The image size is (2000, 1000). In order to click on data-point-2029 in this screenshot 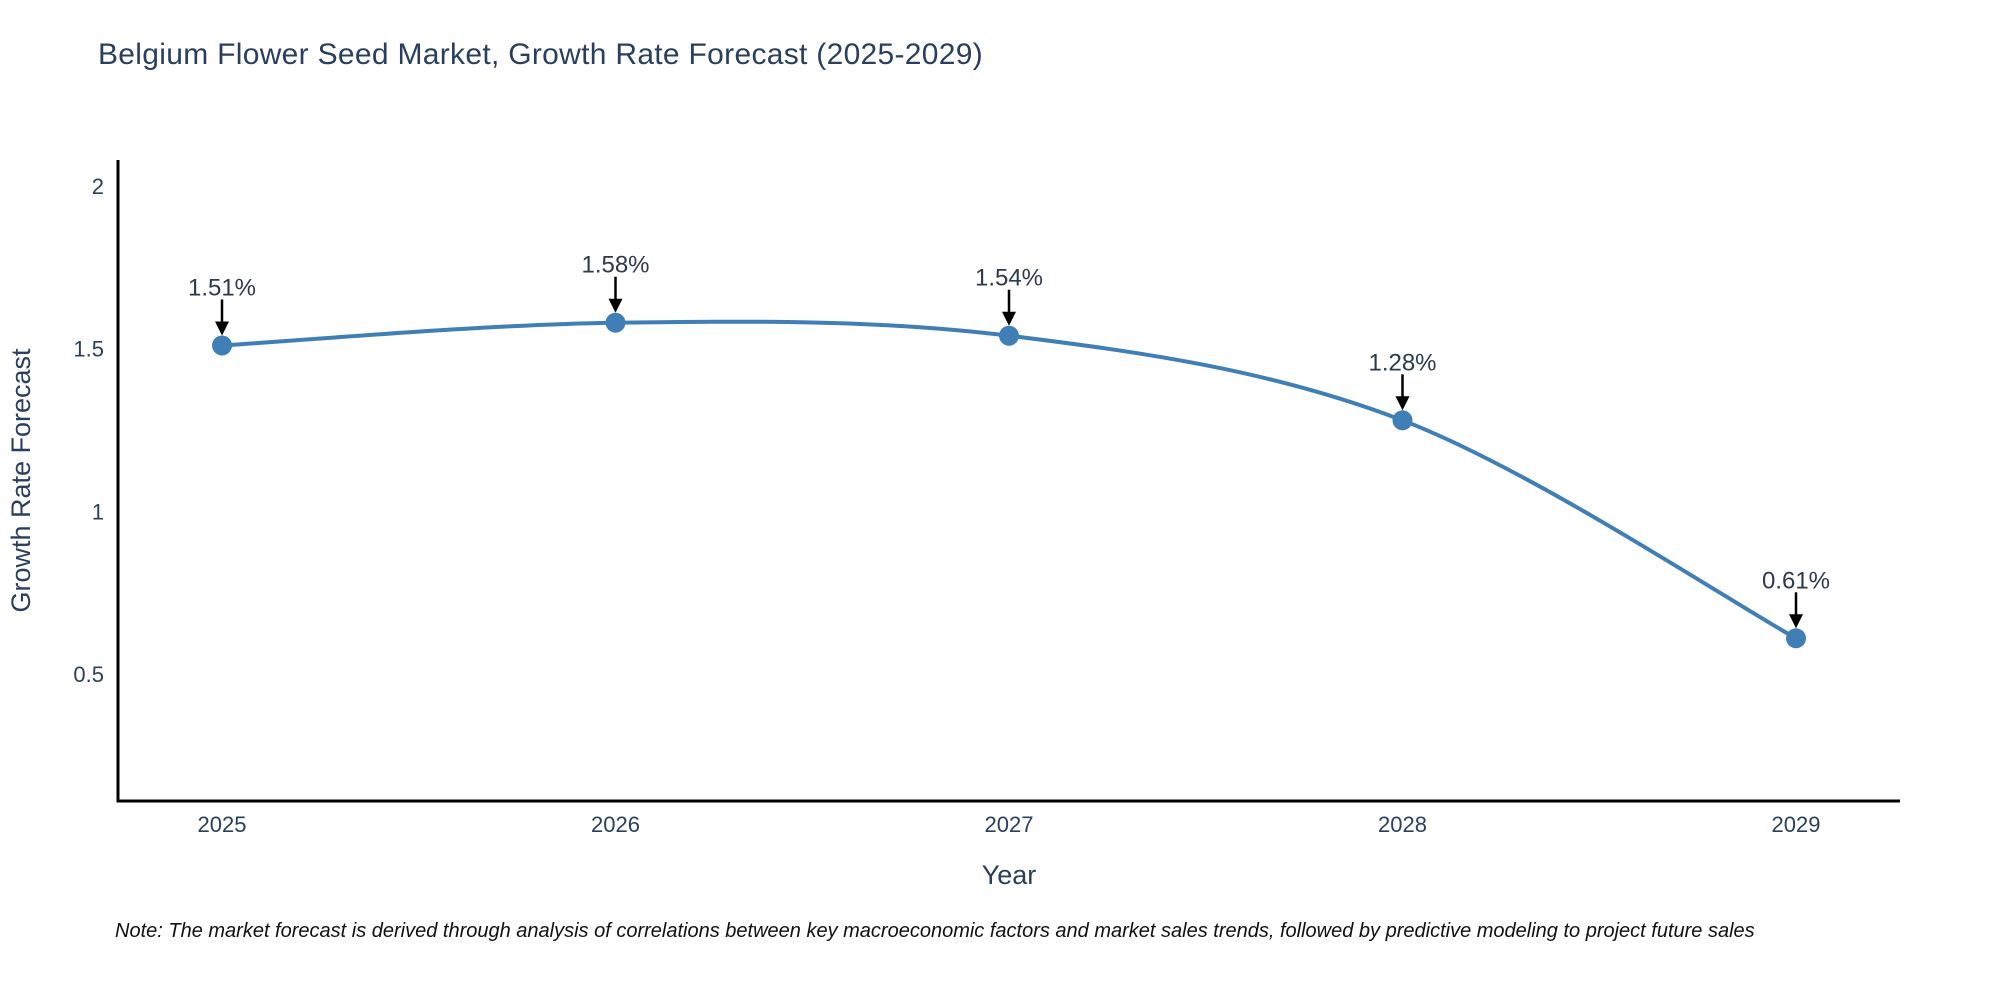, I will do `click(1796, 638)`.